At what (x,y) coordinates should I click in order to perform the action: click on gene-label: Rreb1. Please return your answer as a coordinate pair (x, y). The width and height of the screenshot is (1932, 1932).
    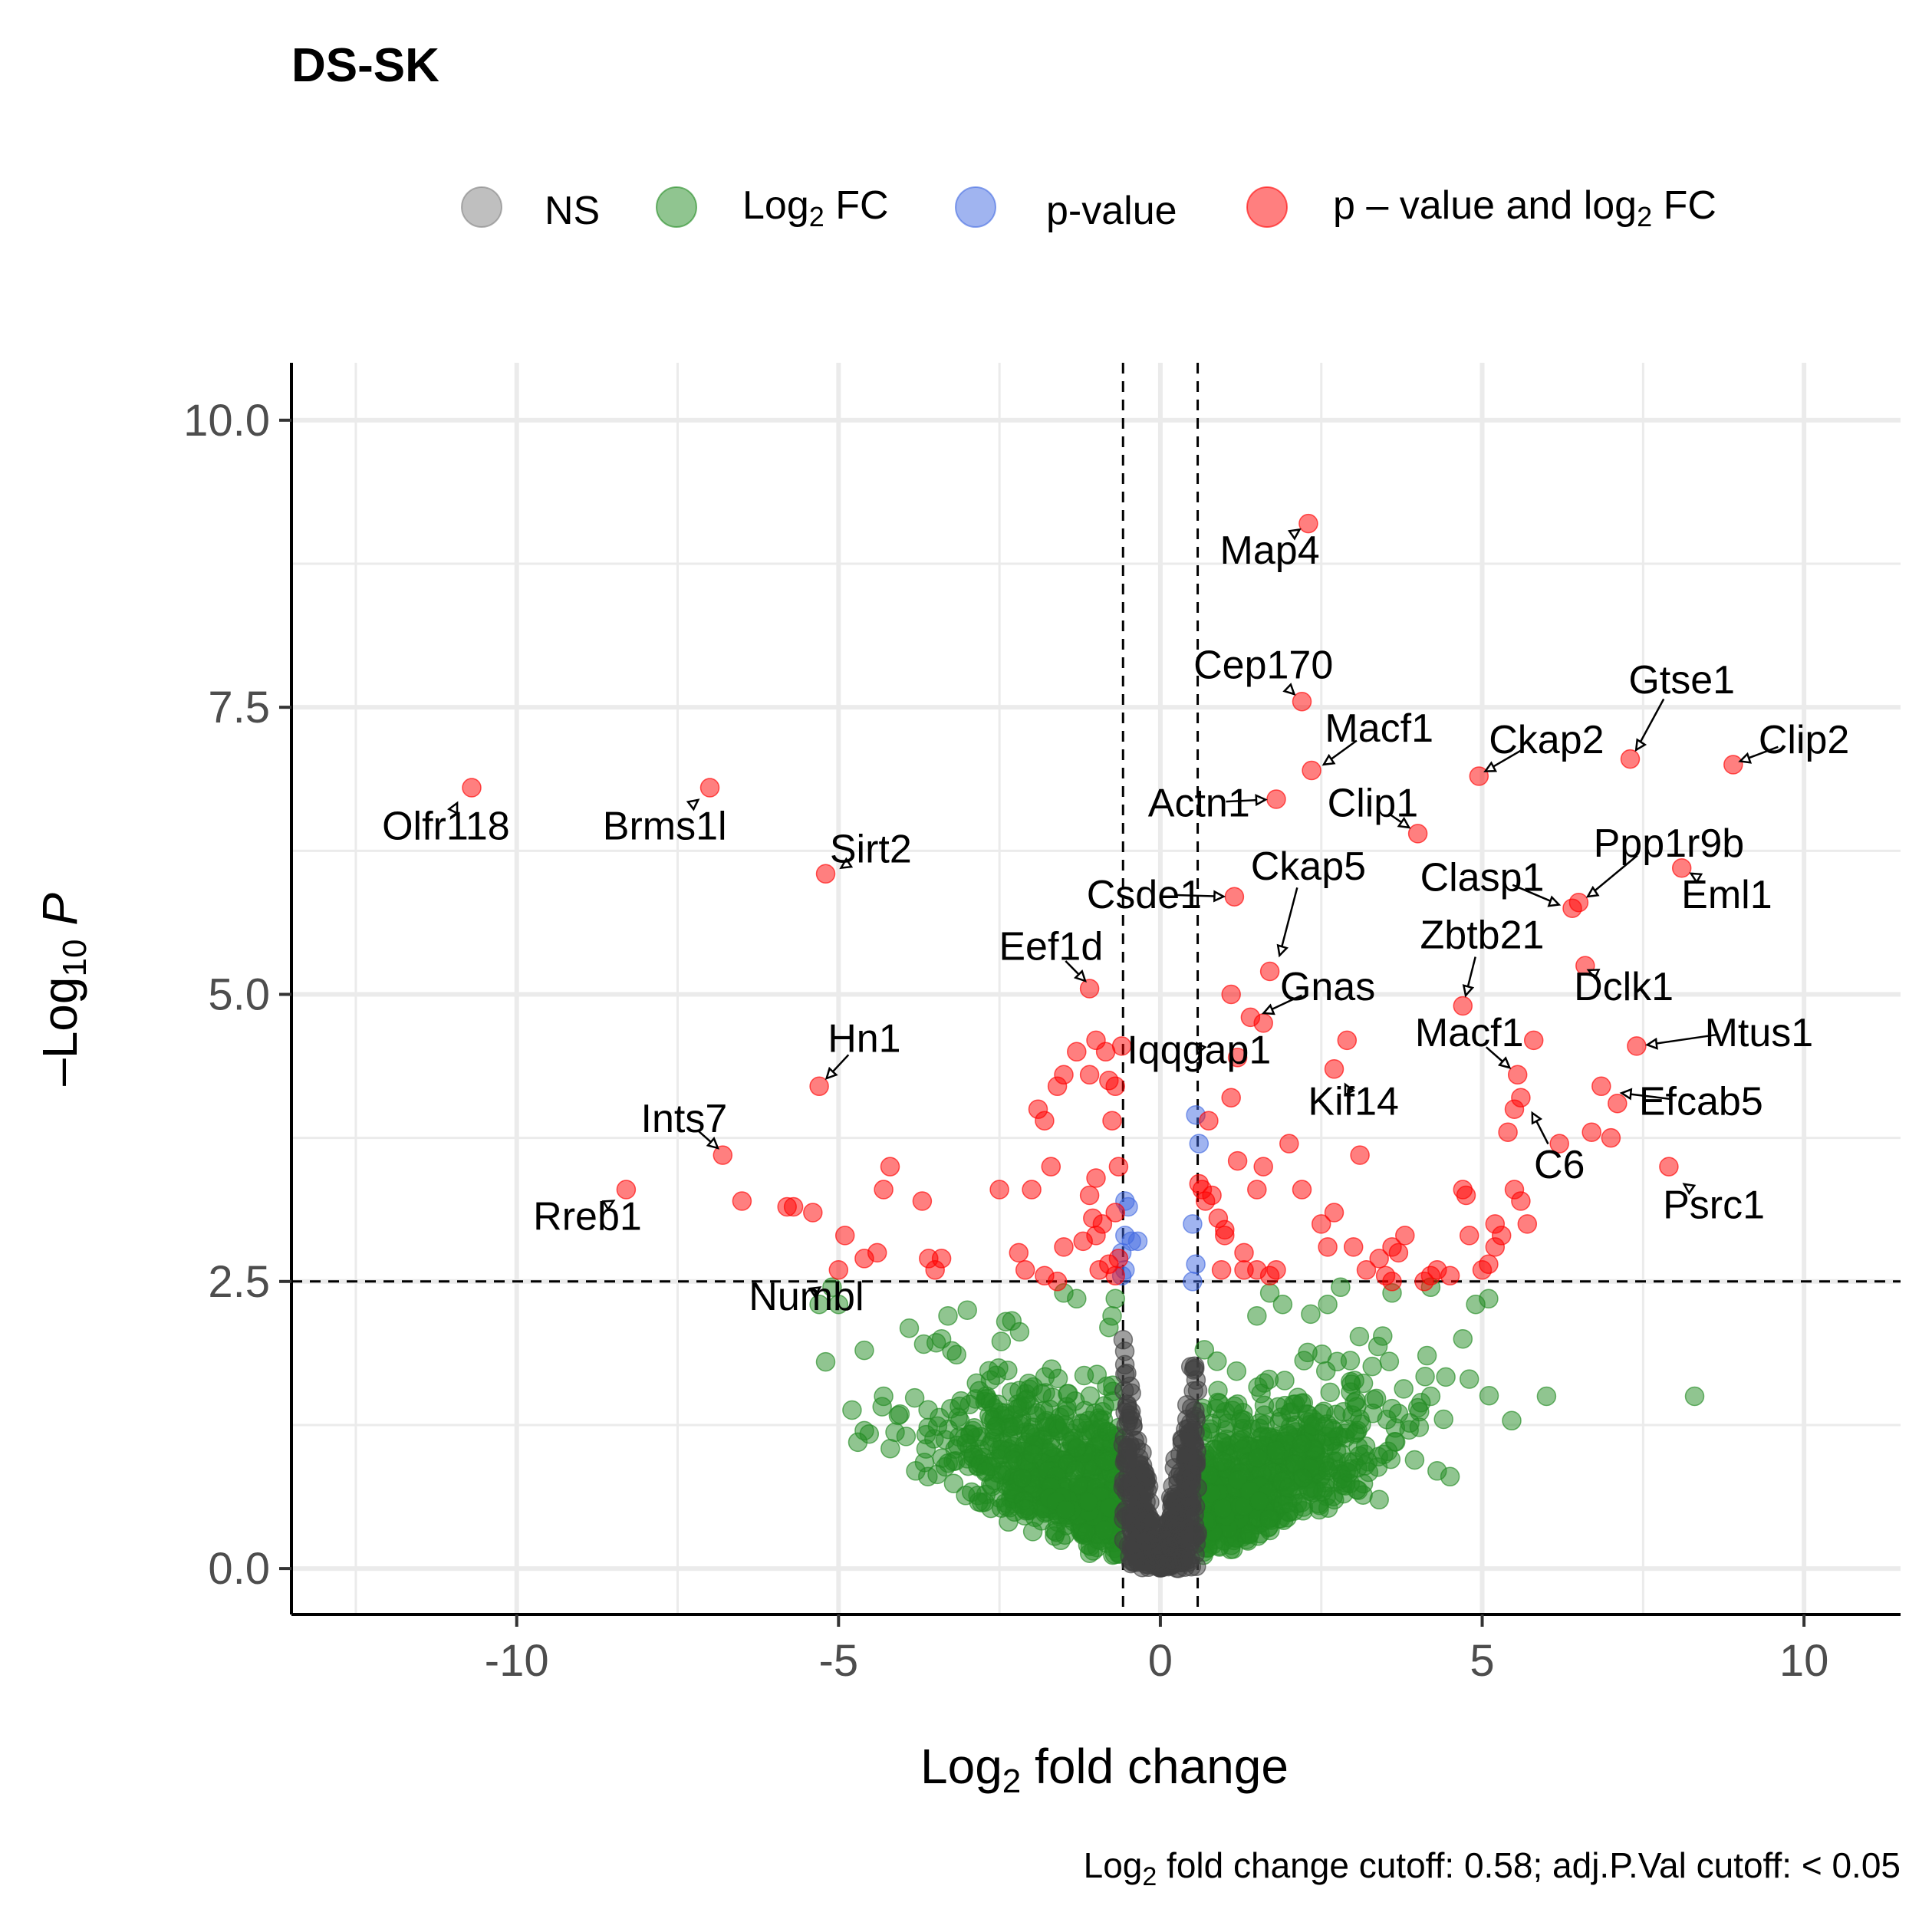
    Looking at the image, I should click on (587, 1216).